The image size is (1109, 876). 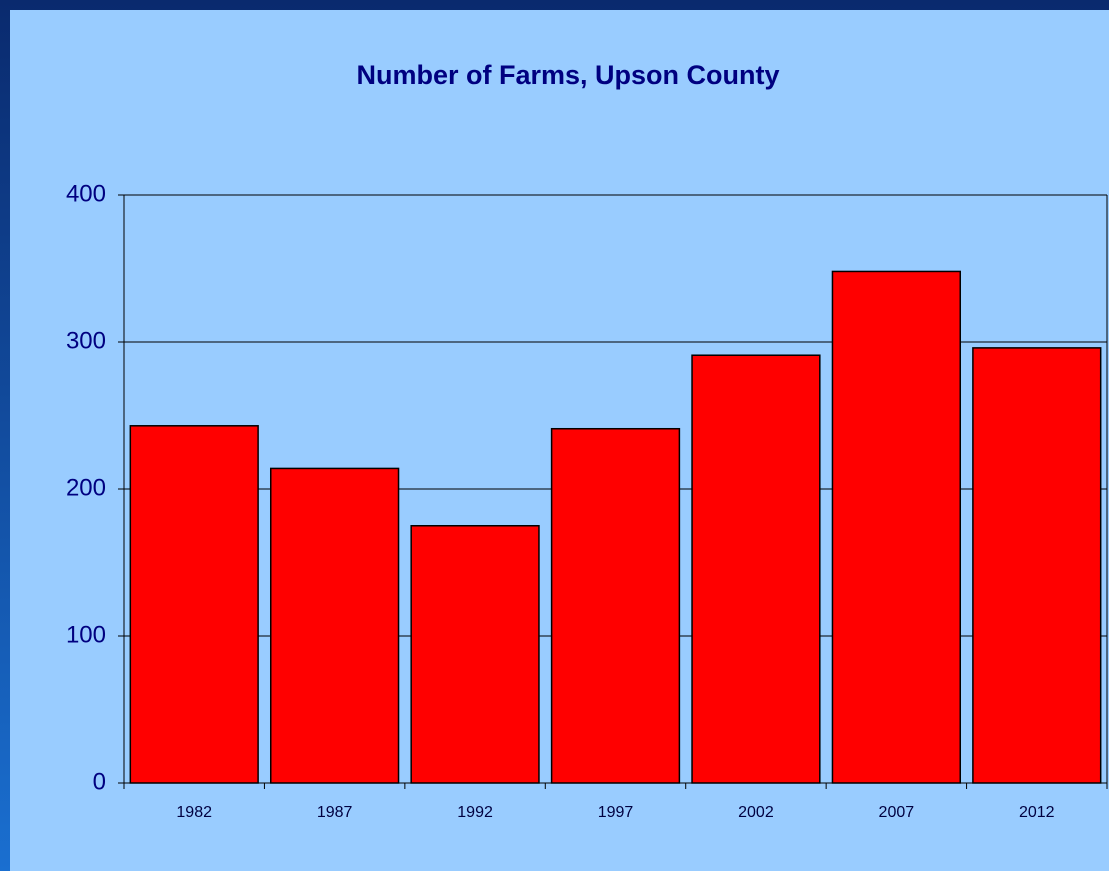 I want to click on x-tick-label: 2012, so click(x=1037, y=812).